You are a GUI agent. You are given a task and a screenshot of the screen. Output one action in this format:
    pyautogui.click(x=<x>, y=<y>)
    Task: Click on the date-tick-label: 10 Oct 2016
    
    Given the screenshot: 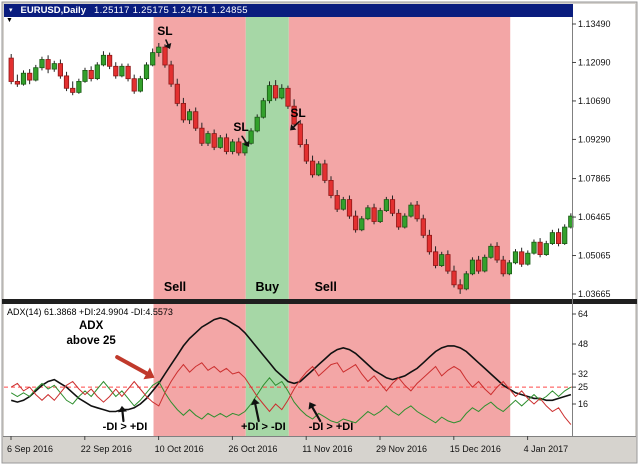 What is the action you would take?
    pyautogui.click(x=179, y=449)
    